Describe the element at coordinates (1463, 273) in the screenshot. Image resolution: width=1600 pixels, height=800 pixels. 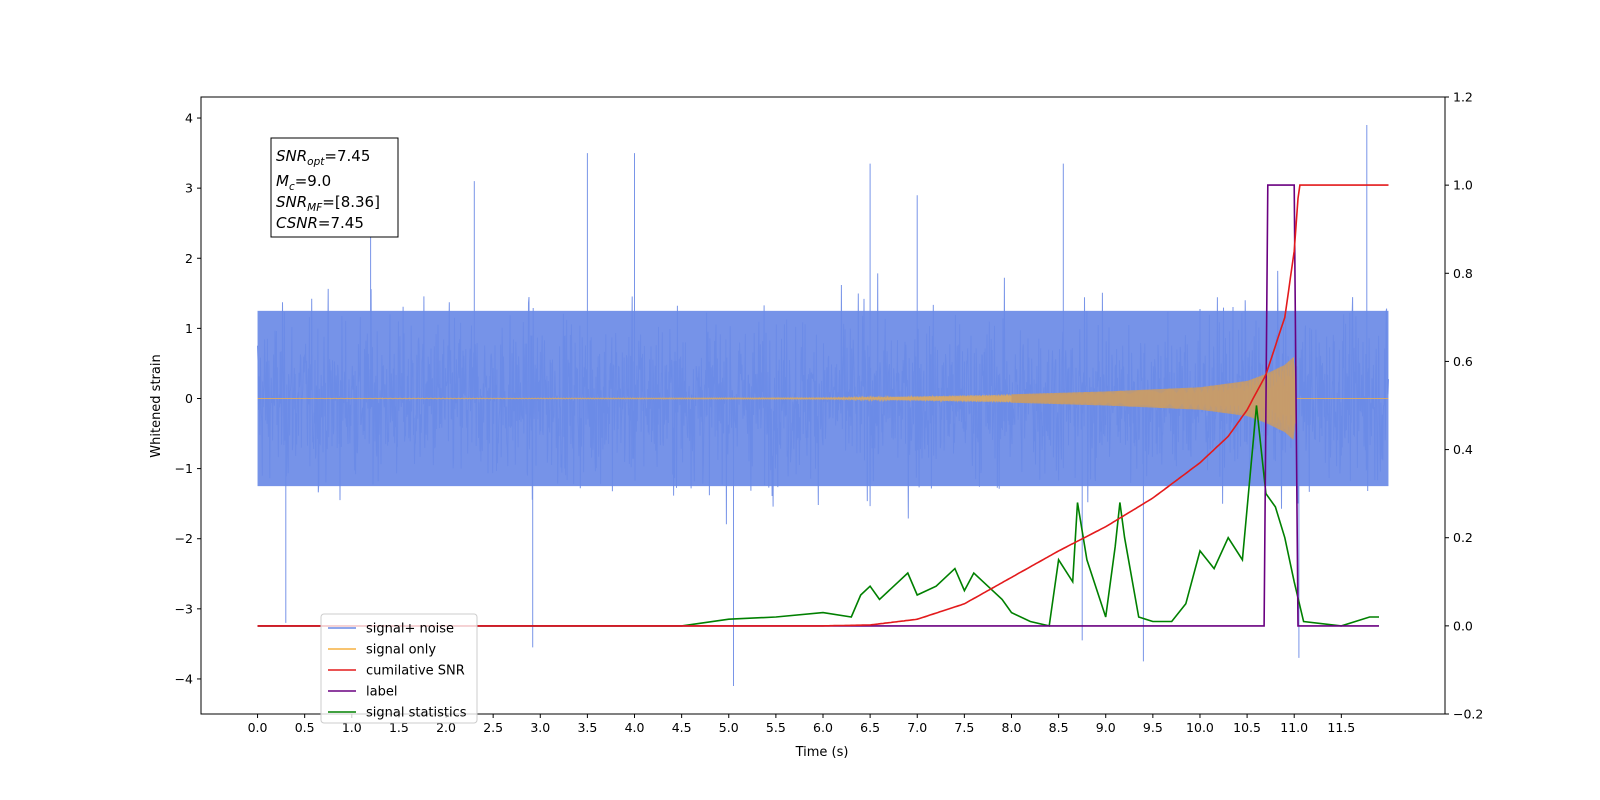
I see `y2-tick-label: 0.8` at that location.